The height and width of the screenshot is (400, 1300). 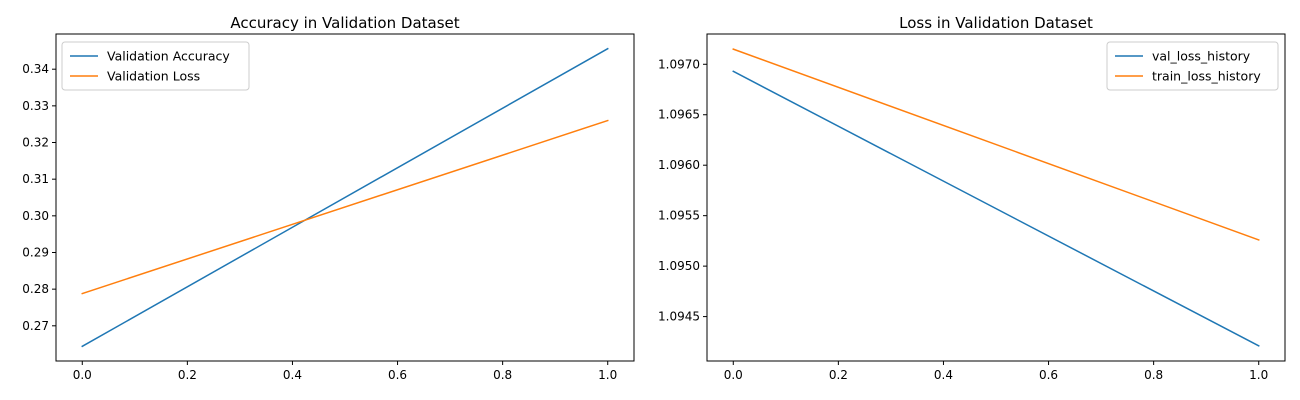 I want to click on legend: Validation Accuracy Validation Loss, so click(x=155, y=66).